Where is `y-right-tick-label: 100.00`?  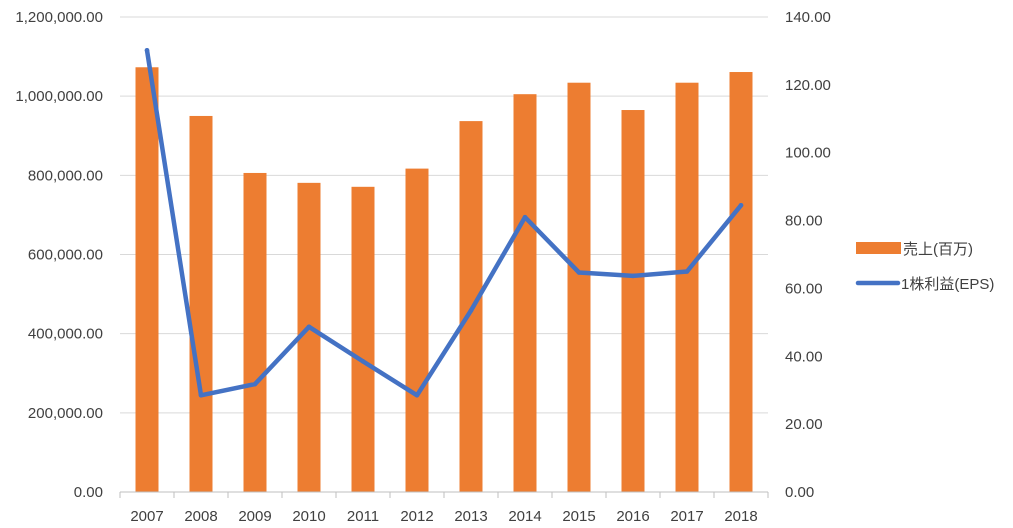 y-right-tick-label: 100.00 is located at coordinates (808, 153).